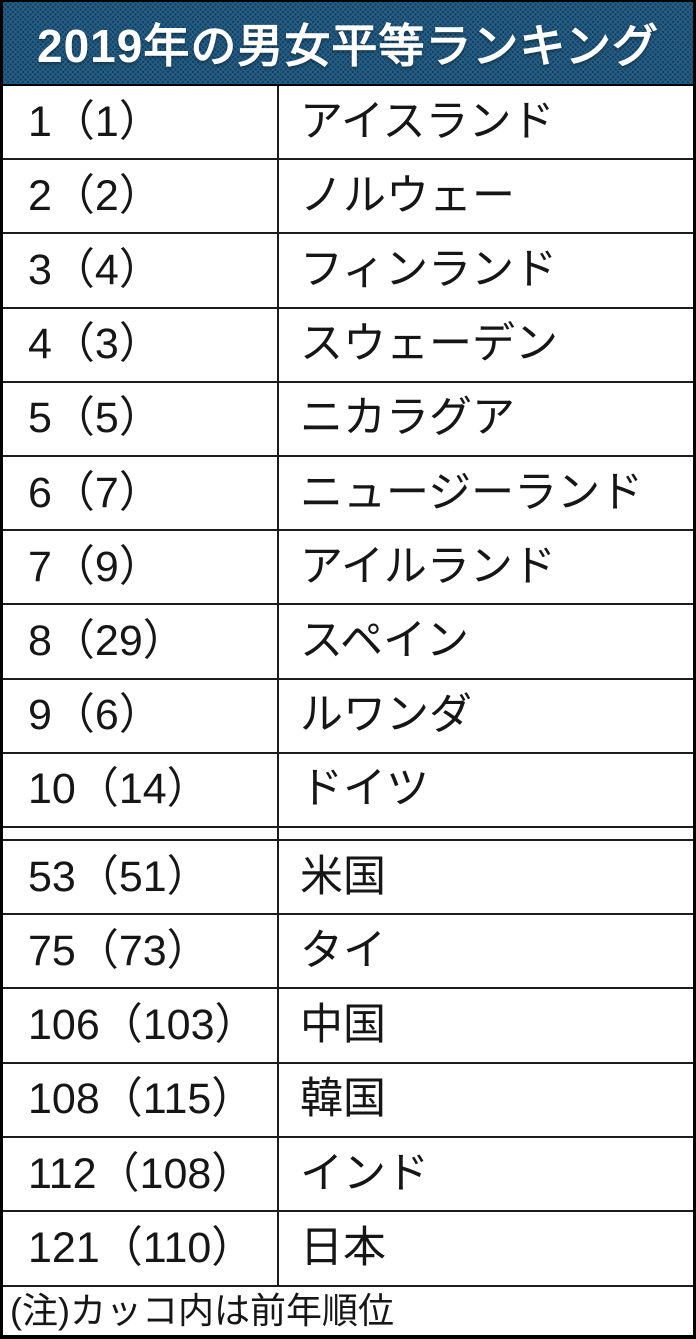 This screenshot has height=1339, width=696. Describe the element at coordinates (343, 876) in the screenshot. I see `country-cell: 米国` at that location.